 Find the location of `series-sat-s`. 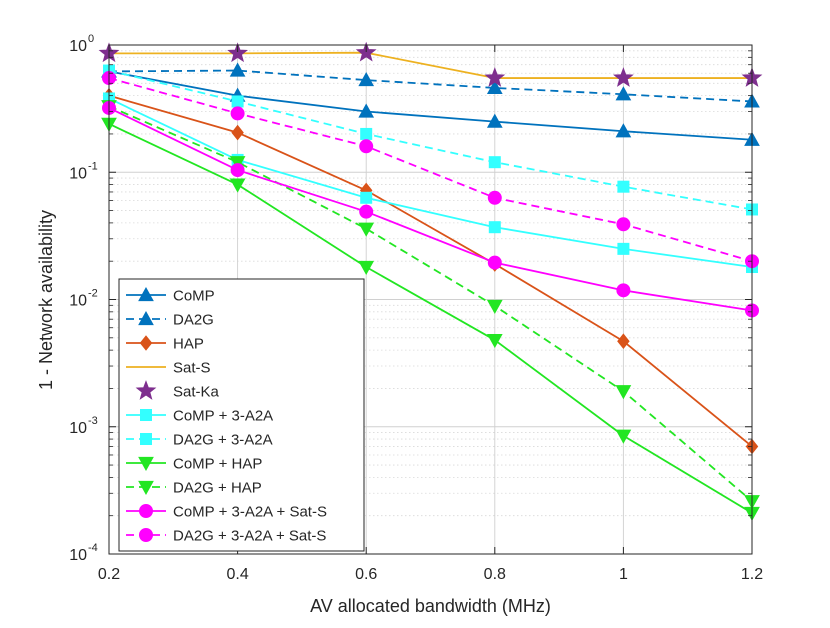

series-sat-s is located at coordinates (430, 65).